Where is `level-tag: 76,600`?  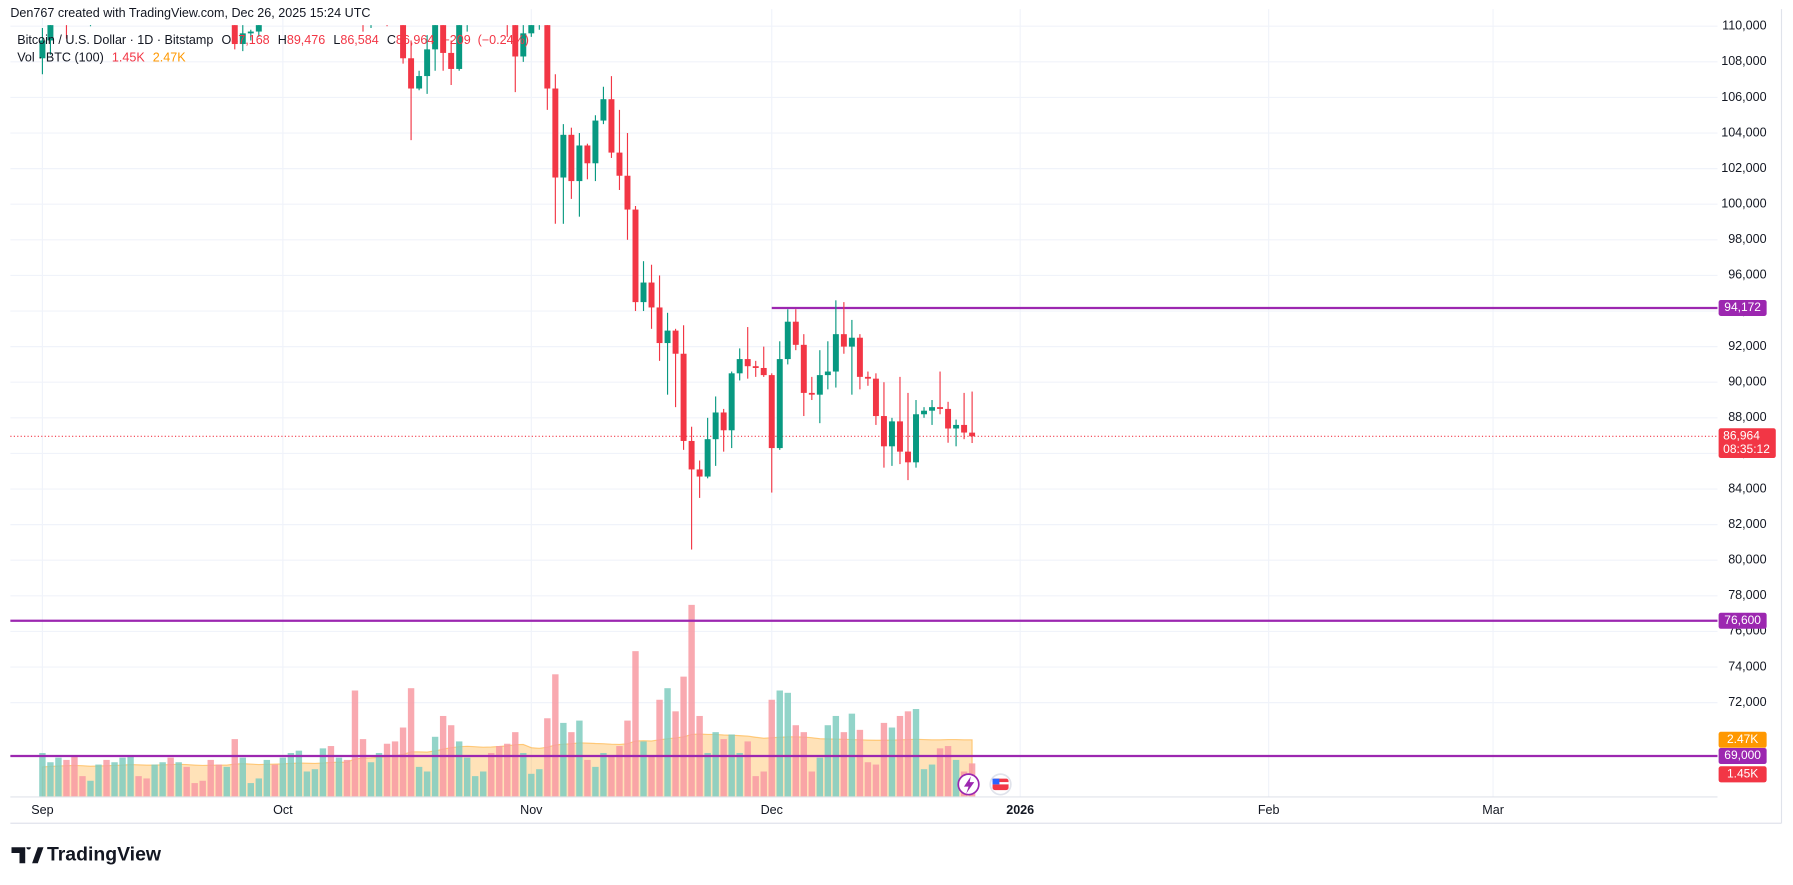 level-tag: 76,600 is located at coordinates (1742, 620).